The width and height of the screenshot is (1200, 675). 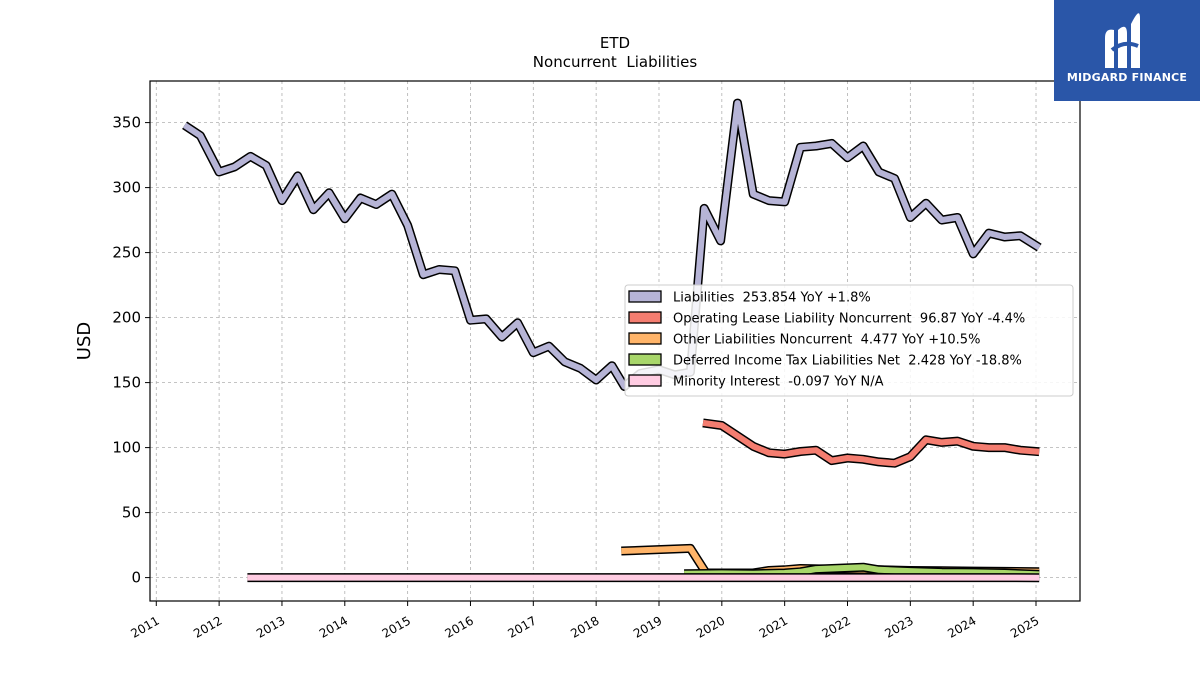 I want to click on x-tick-label: 2013, so click(x=270, y=626).